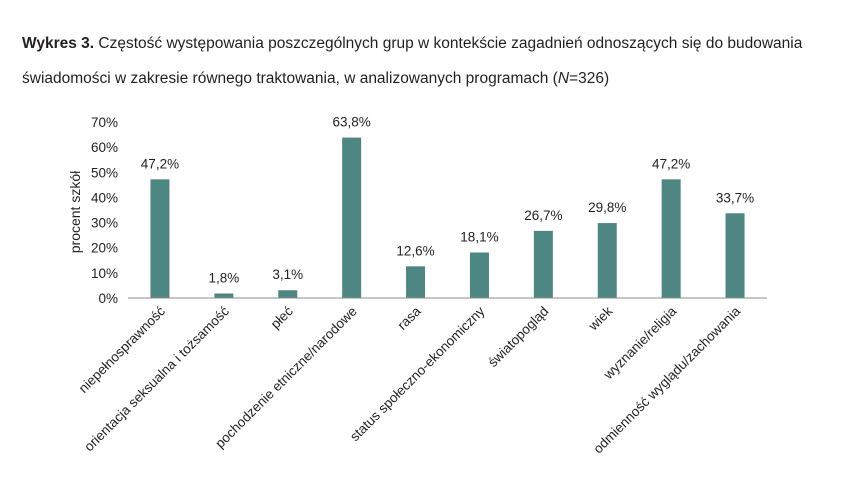 The width and height of the screenshot is (861, 495). I want to click on y-tick-label: 60%, so click(104, 147).